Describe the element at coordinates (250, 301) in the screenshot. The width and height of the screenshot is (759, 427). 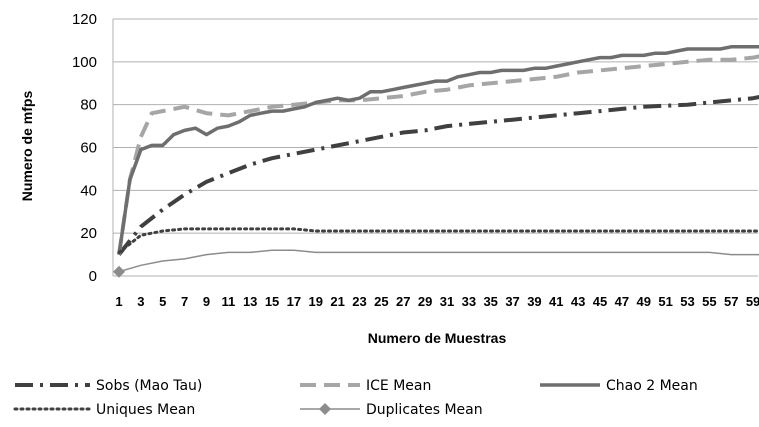
I see `x-tick-label: 13` at that location.